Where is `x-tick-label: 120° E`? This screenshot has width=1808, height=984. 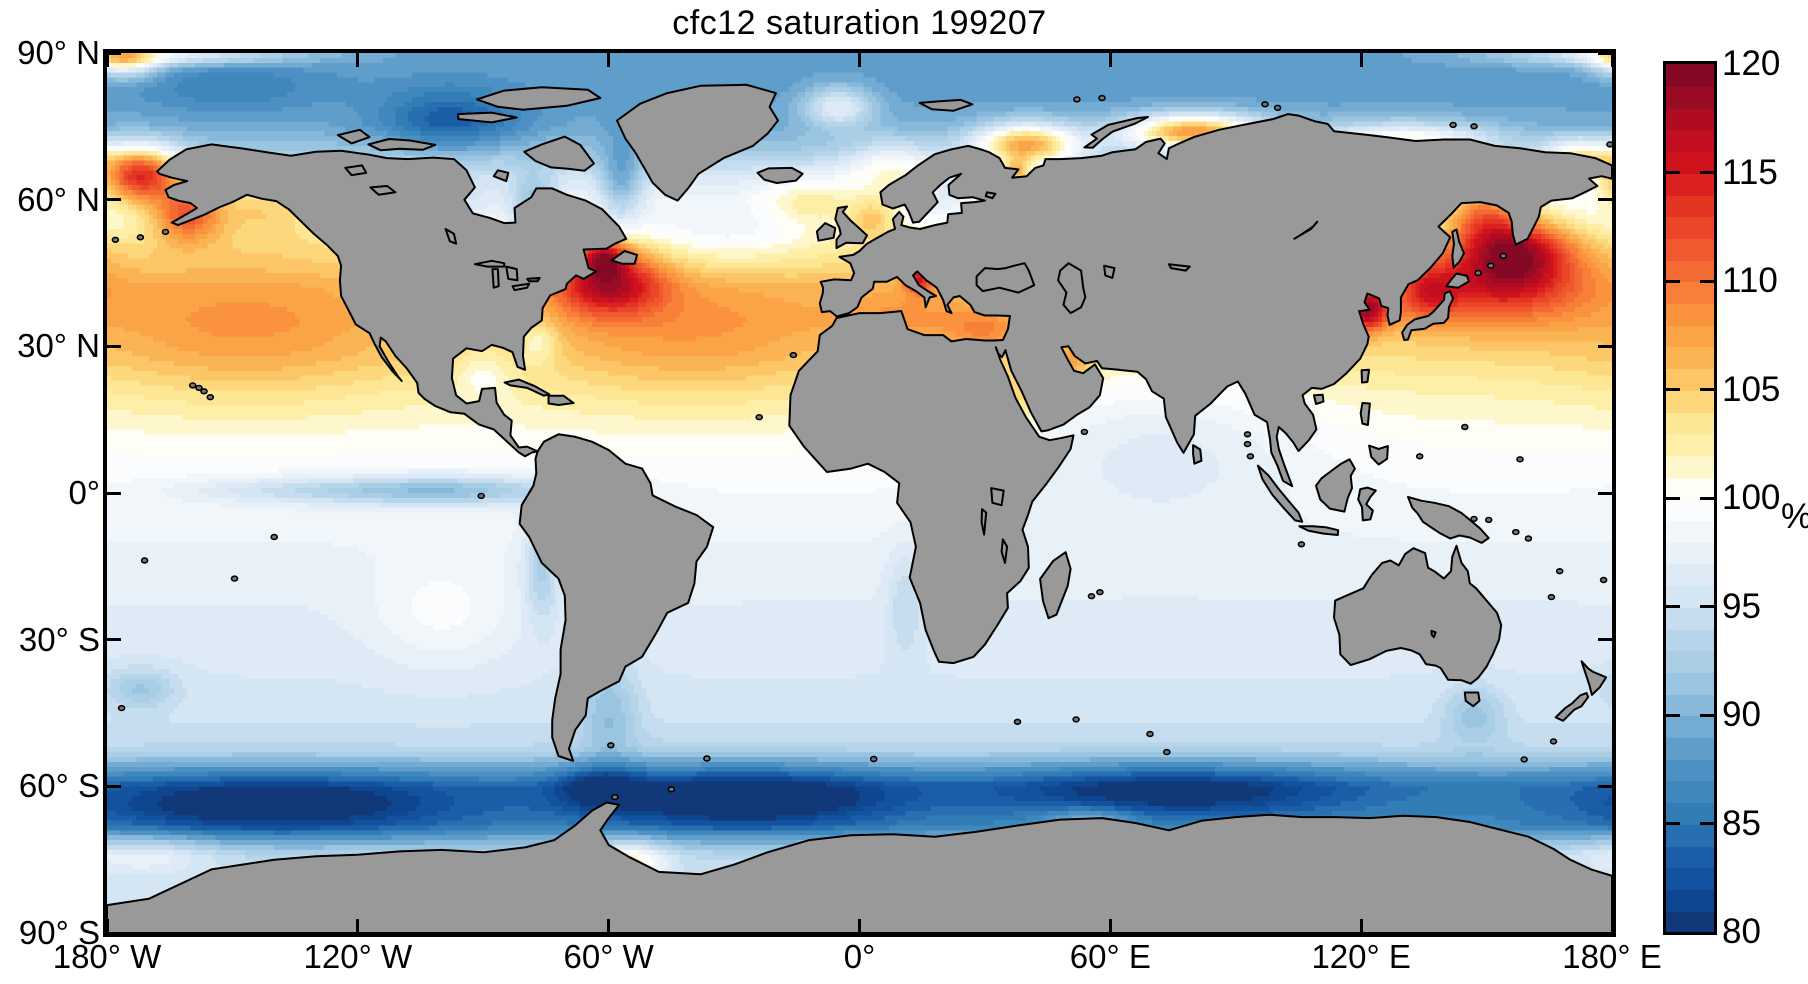 x-tick-label: 120° E is located at coordinates (1361, 956).